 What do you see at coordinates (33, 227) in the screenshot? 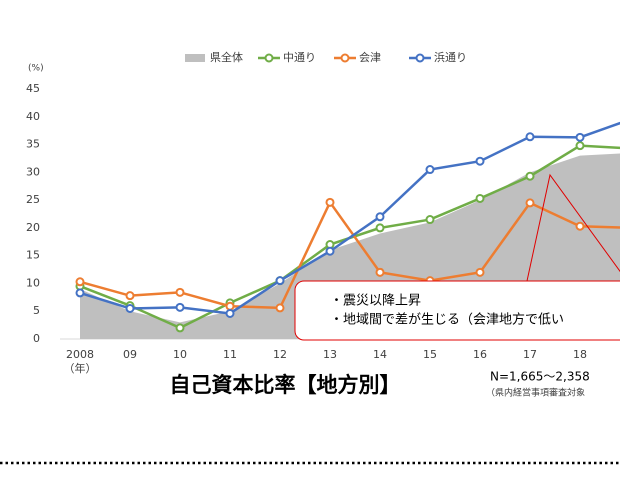
I see `y-tick-label: 20` at bounding box center [33, 227].